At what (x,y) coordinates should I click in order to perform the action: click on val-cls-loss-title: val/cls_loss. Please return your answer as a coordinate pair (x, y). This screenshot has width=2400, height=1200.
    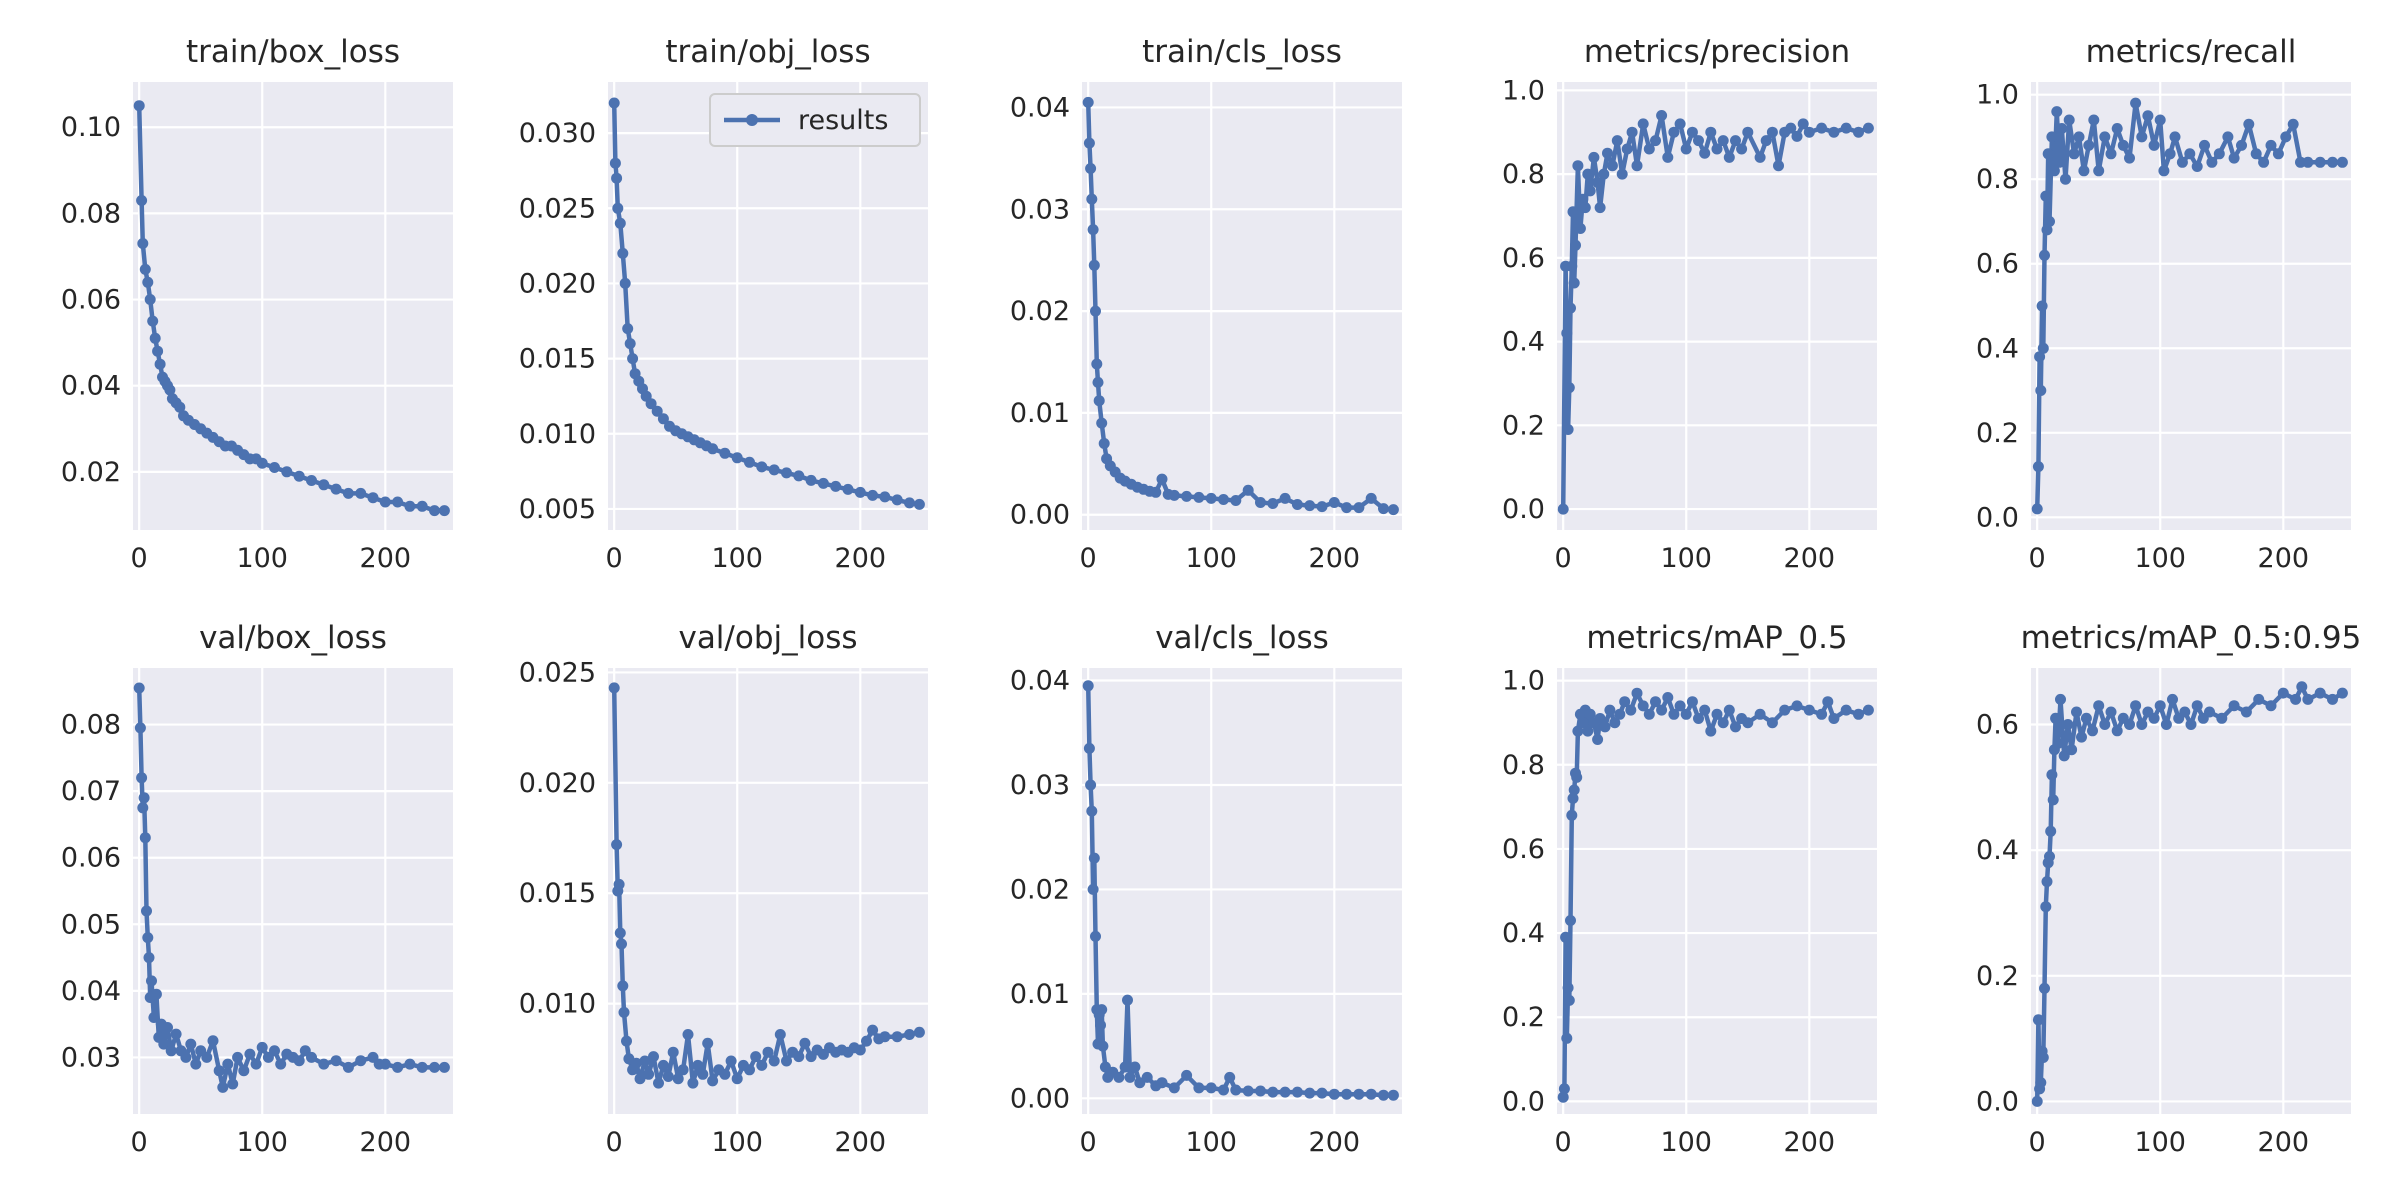
    Looking at the image, I should click on (1242, 638).